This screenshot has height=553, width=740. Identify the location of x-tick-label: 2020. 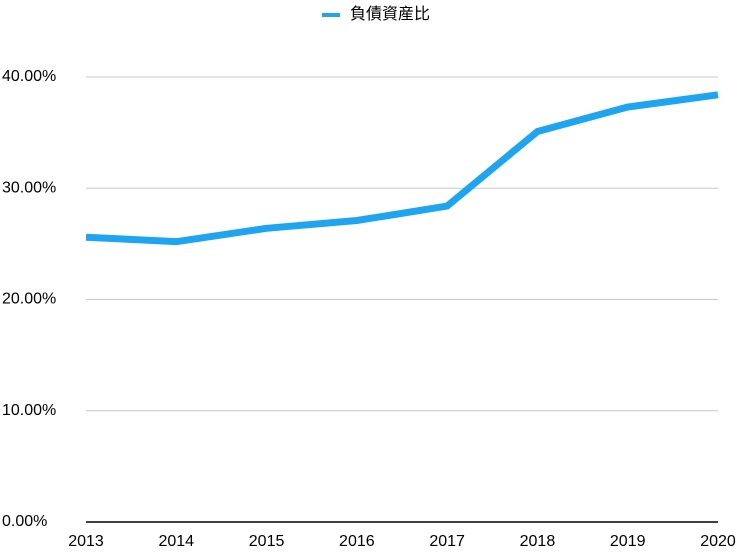
(718, 541).